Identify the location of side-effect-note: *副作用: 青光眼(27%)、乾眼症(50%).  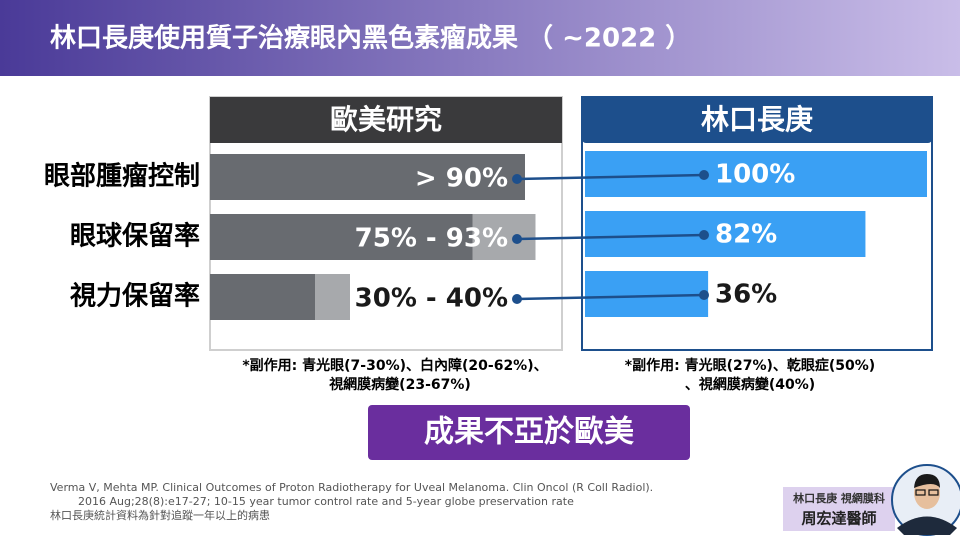
(750, 365).